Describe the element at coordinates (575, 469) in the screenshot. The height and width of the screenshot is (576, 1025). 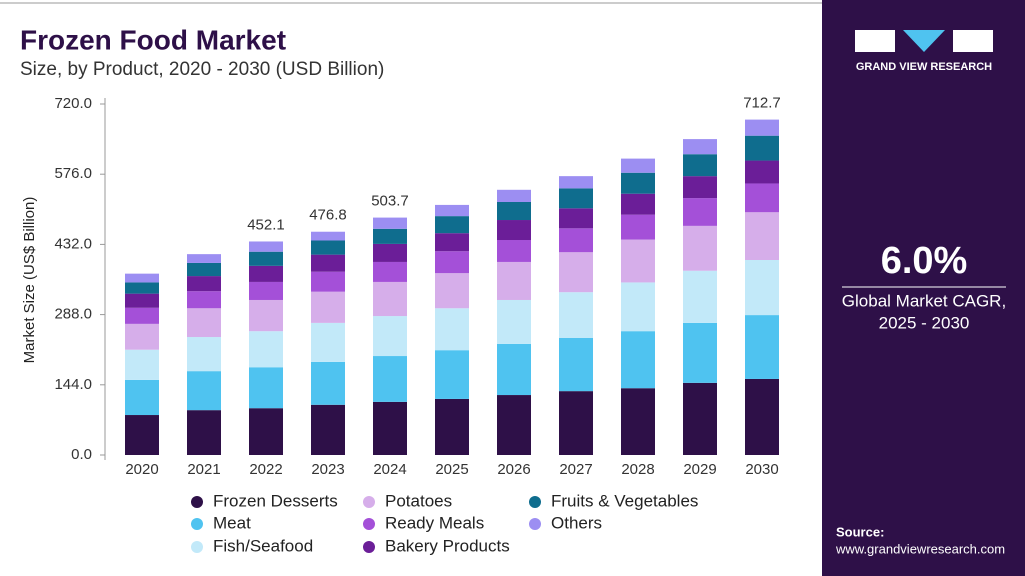
I see `x-tick-label: 2027` at that location.